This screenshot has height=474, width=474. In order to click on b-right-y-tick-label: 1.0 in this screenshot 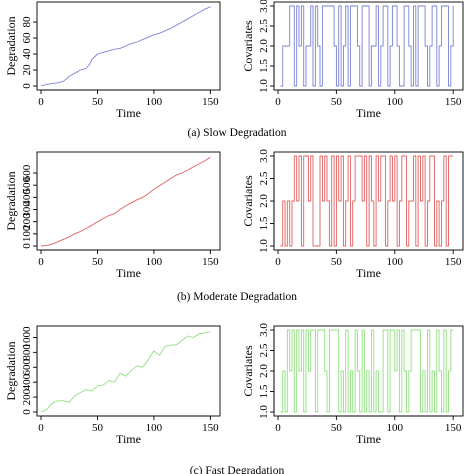, I will do `click(264, 246)`.